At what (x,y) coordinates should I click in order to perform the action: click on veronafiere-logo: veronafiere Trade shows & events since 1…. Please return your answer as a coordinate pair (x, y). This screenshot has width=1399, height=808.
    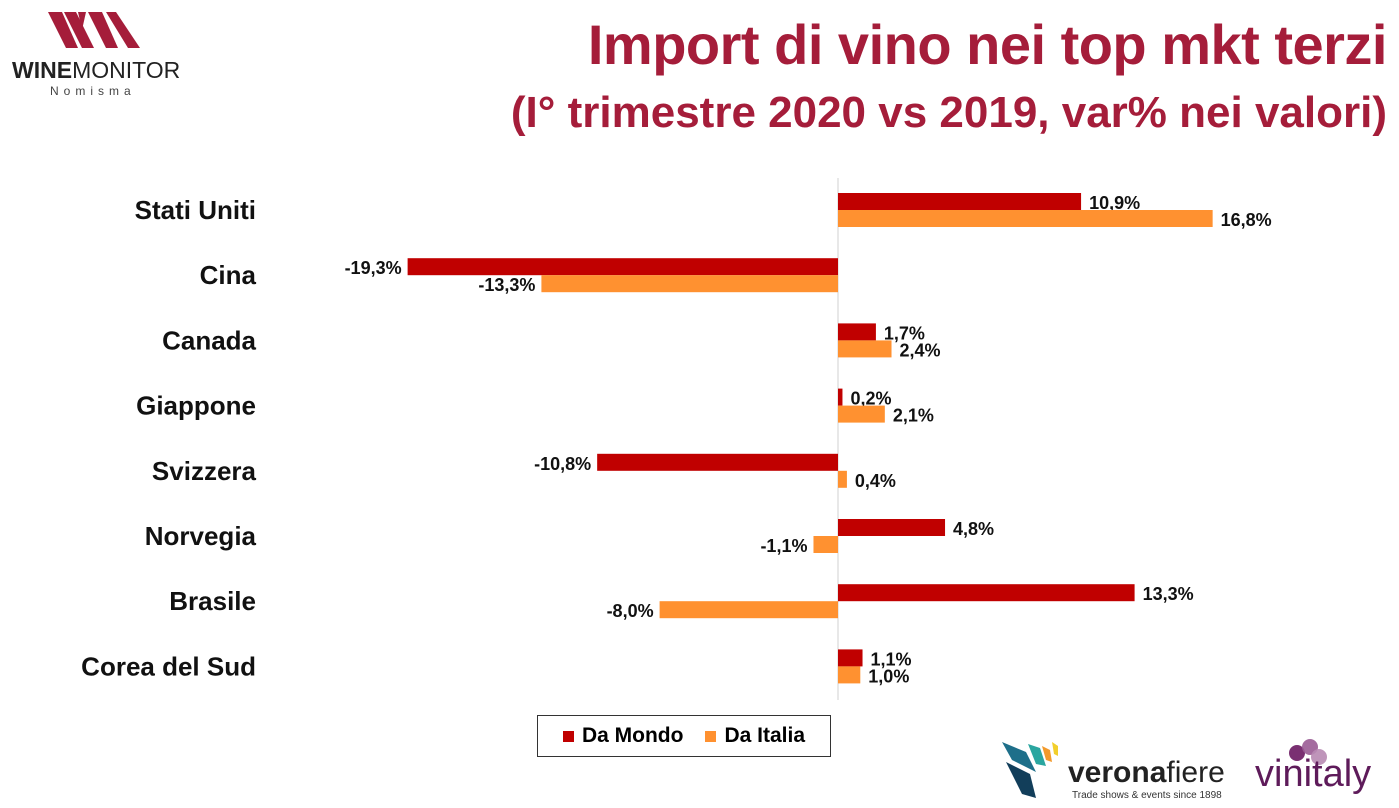
    Looking at the image, I should click on (1112, 771).